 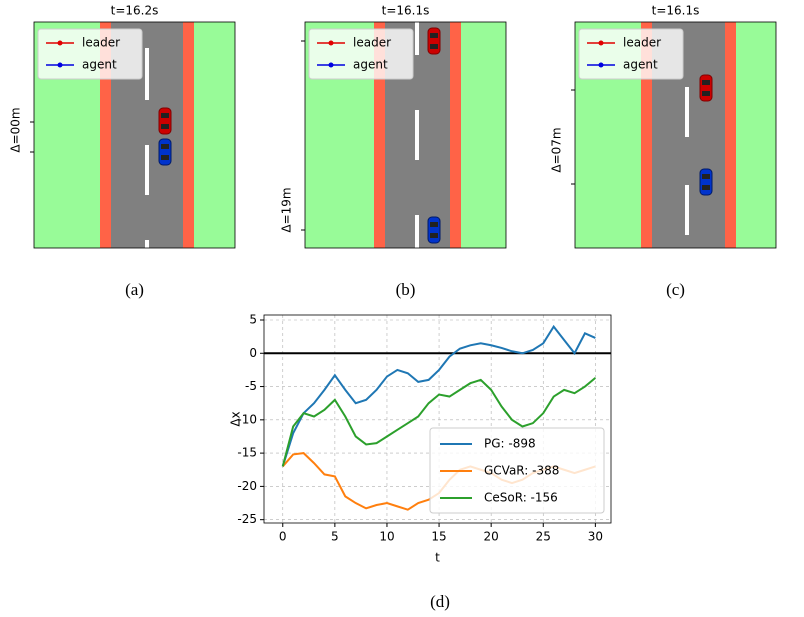 What do you see at coordinates (406, 289) in the screenshot?
I see `caption: (b)` at bounding box center [406, 289].